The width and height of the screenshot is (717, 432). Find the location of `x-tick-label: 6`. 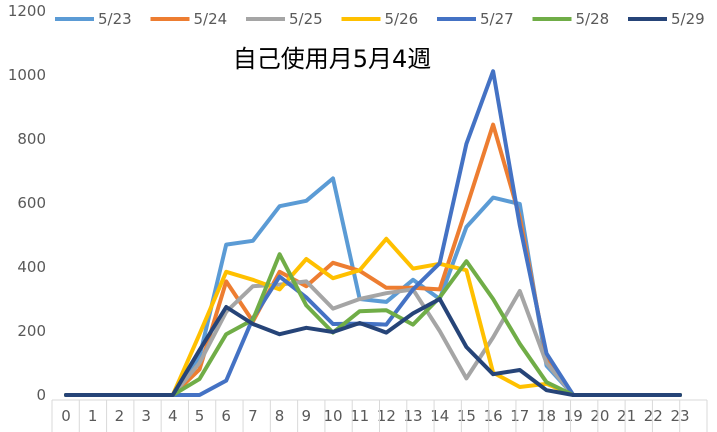

x-tick-label: 6 is located at coordinates (226, 416).